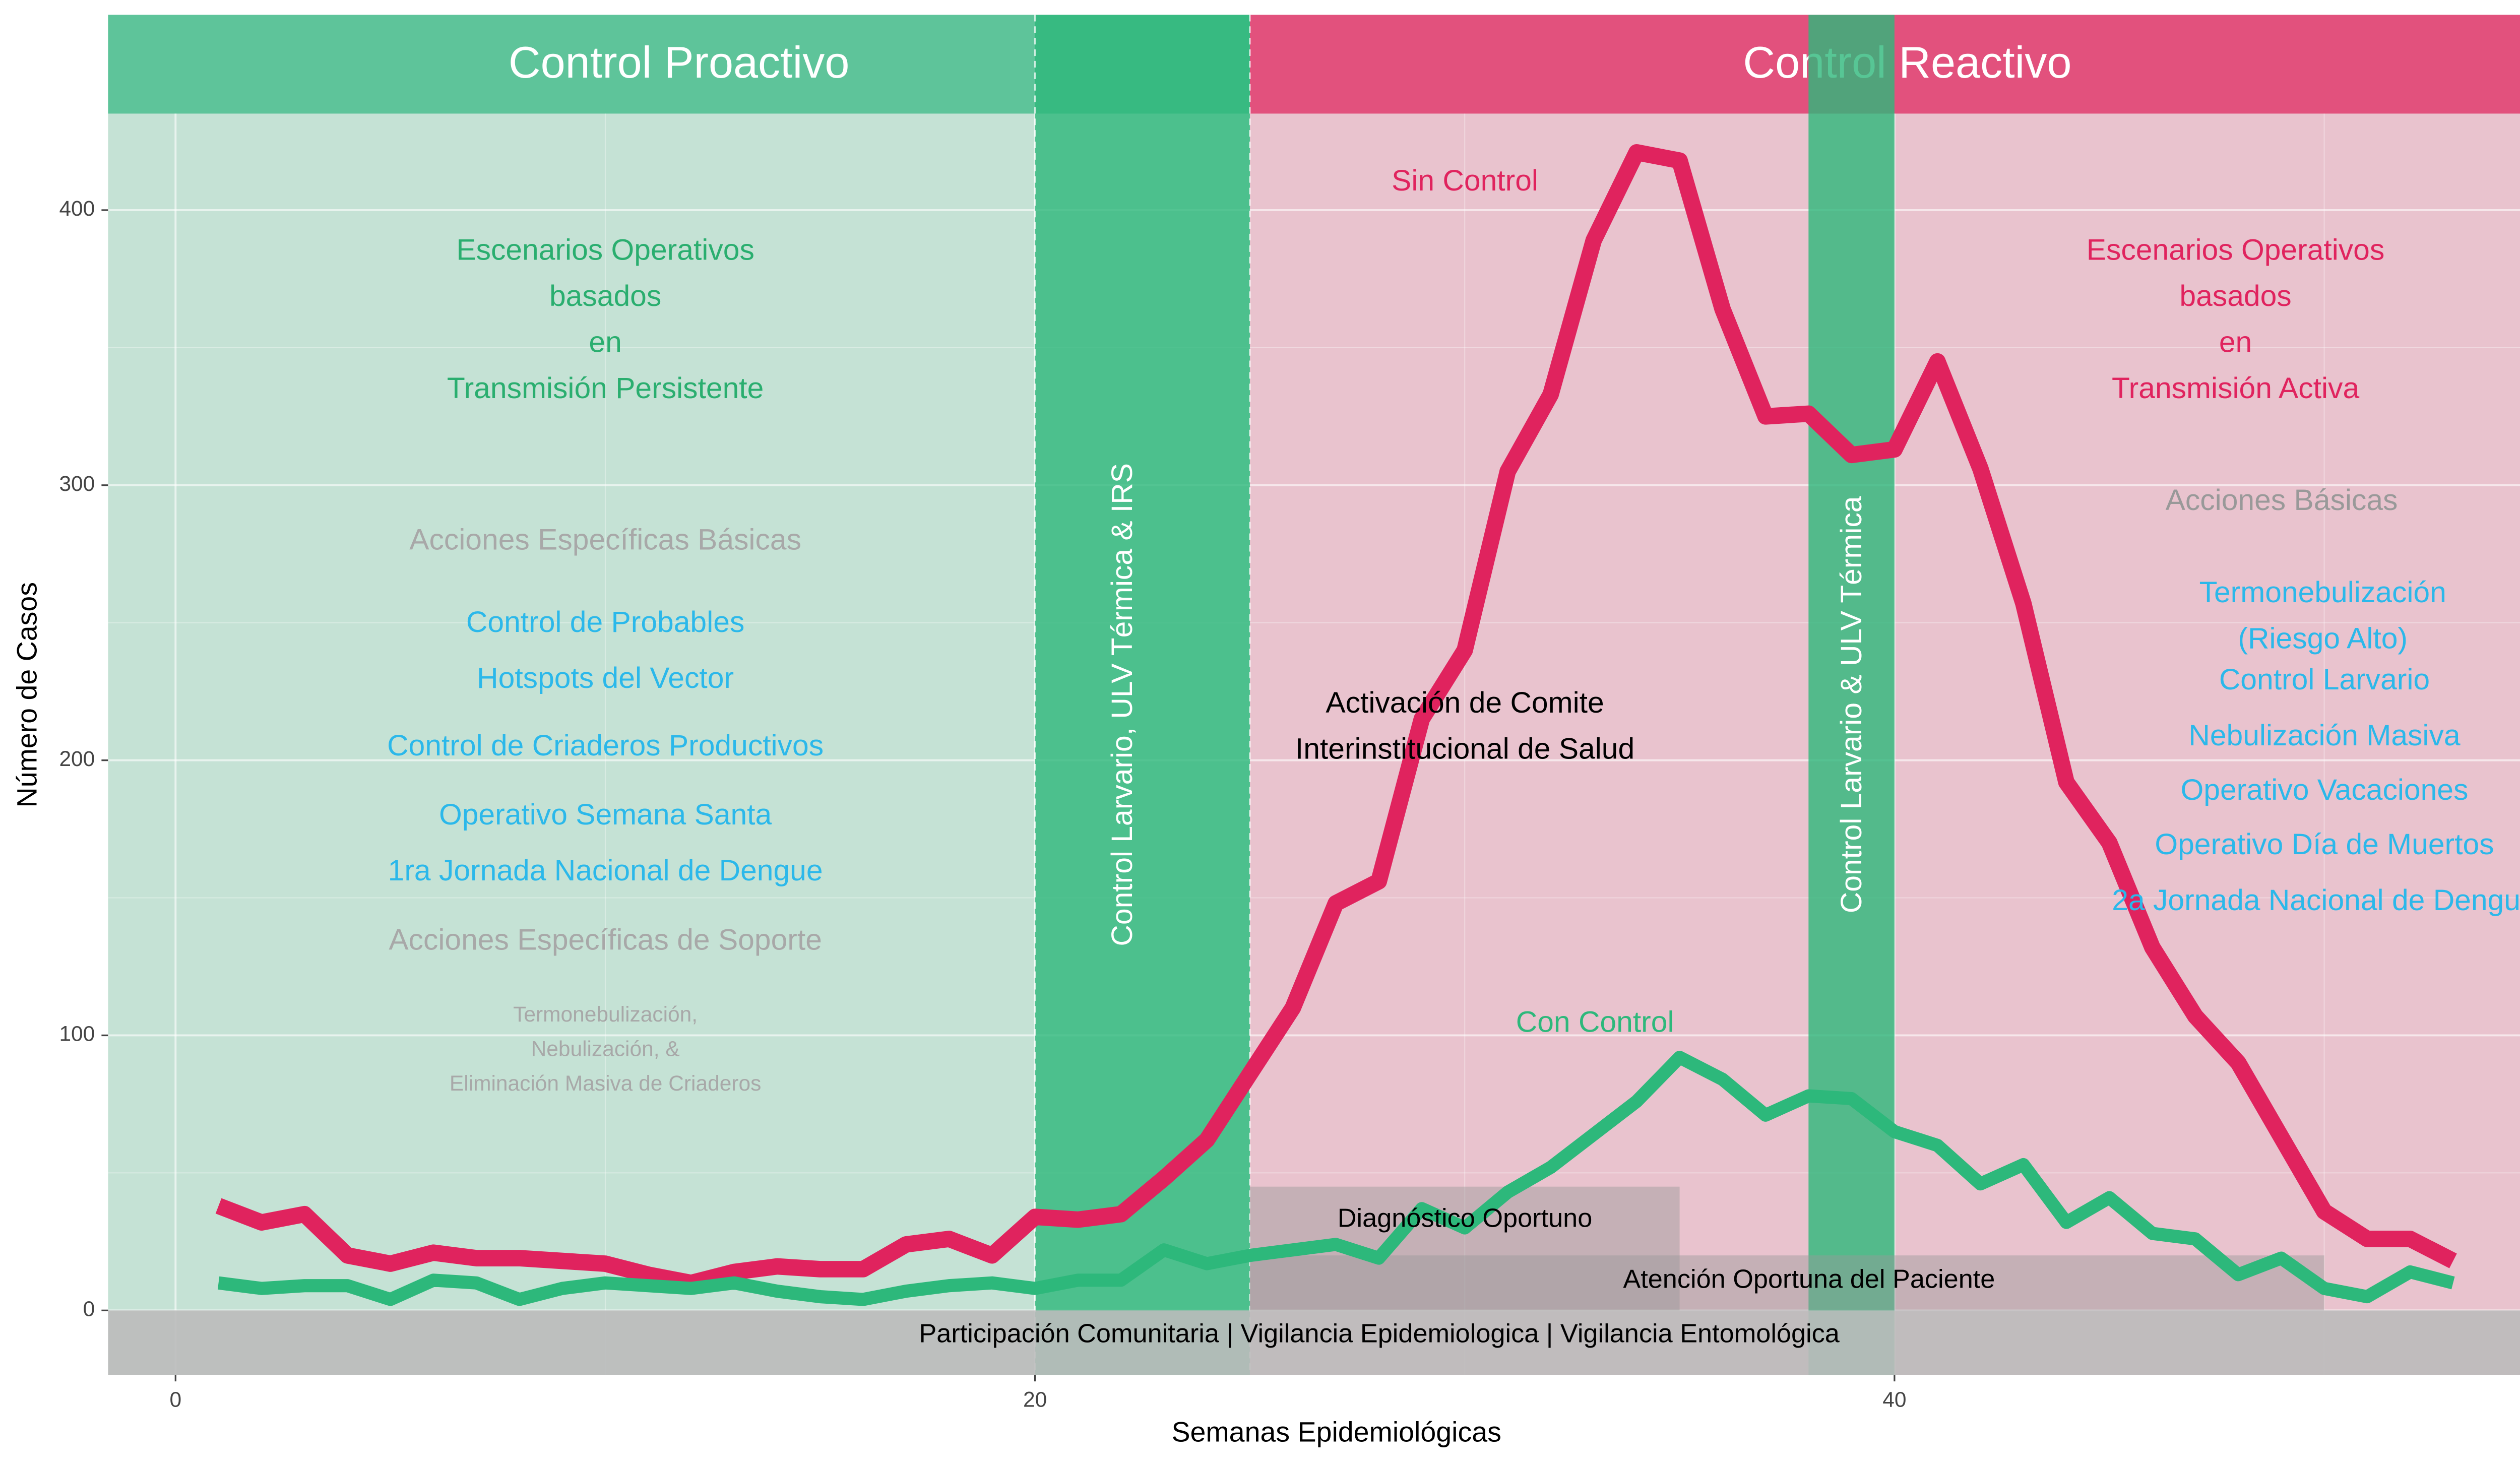  I want to click on annotation: Eliminación Masiva de Criaderos, so click(605, 1083).